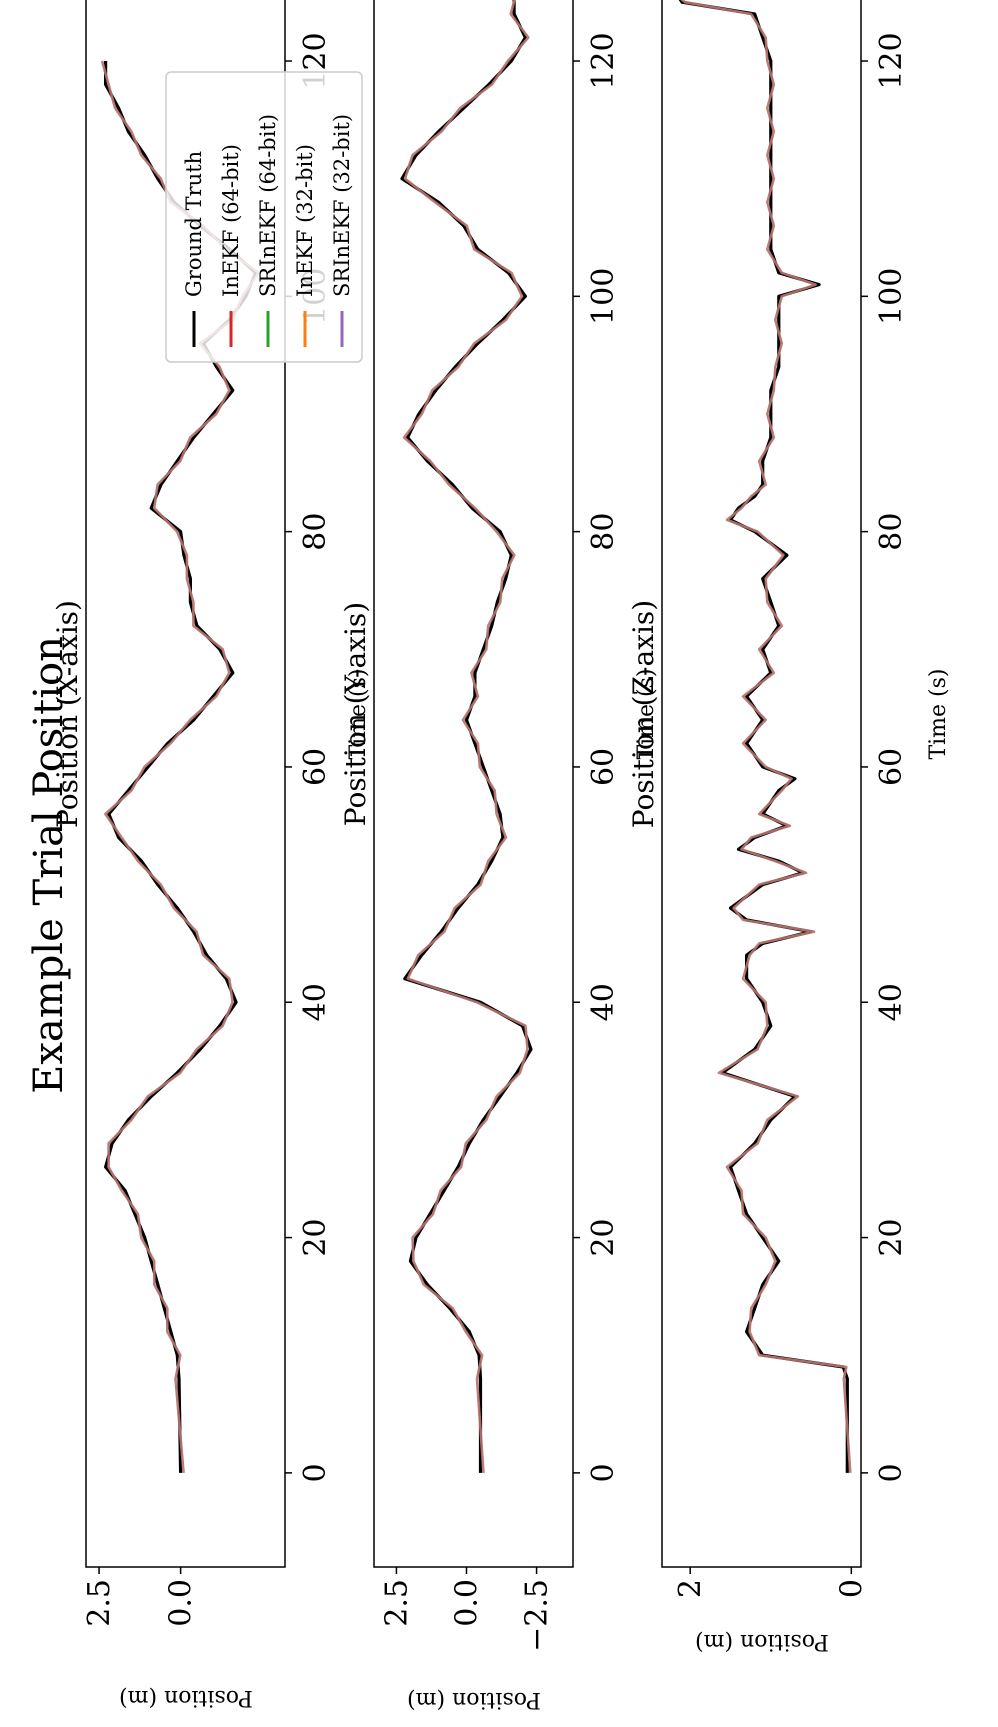 Image resolution: width=998 pixels, height=1727 pixels. I want to click on series-line-estimates-overlay, so click(466, 736).